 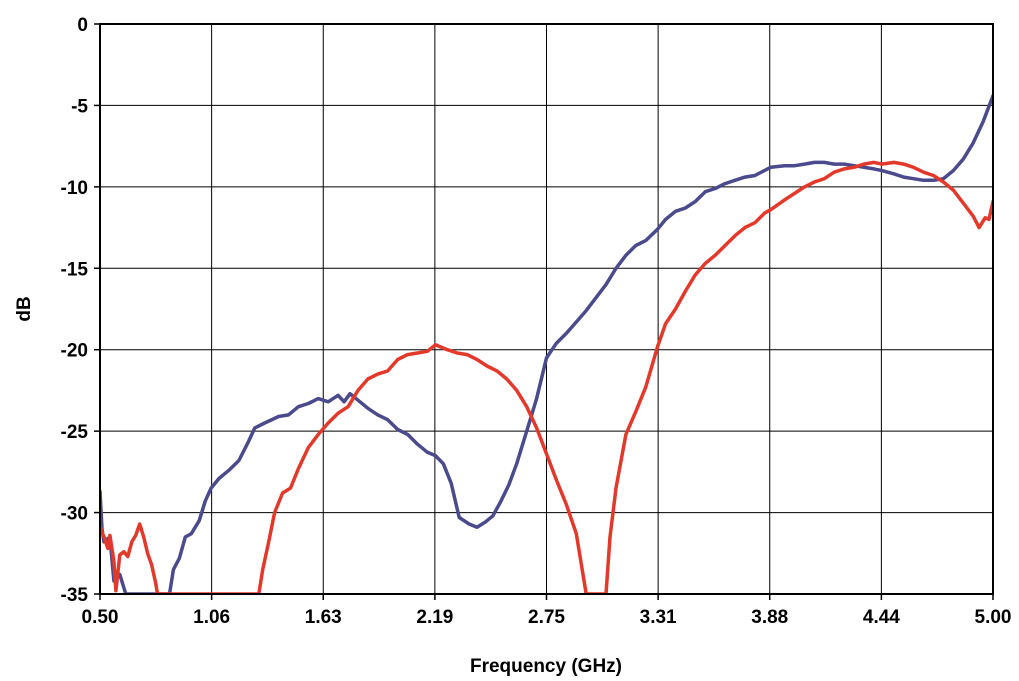 What do you see at coordinates (74, 351) in the screenshot?
I see `y-tick-label: -20` at bounding box center [74, 351].